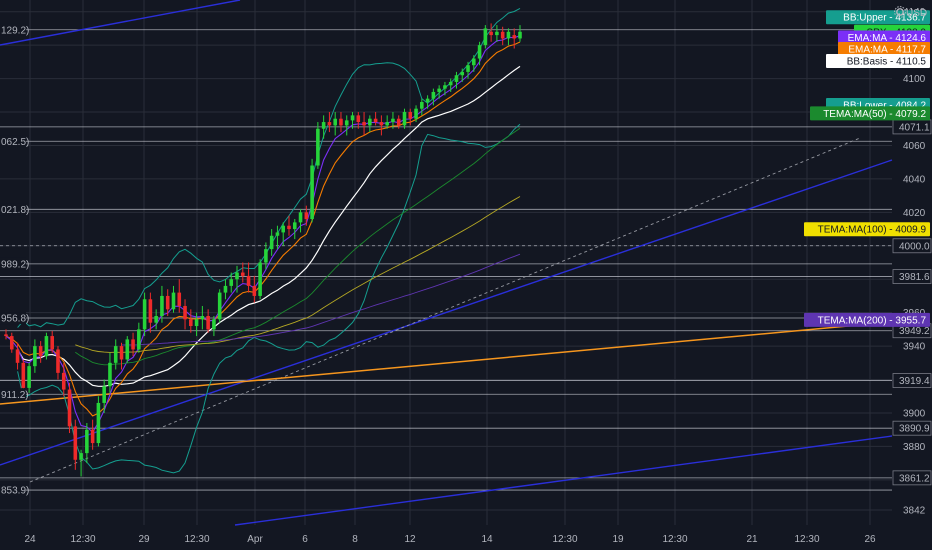  I want to click on y-tick-label: 3842, so click(914, 510).